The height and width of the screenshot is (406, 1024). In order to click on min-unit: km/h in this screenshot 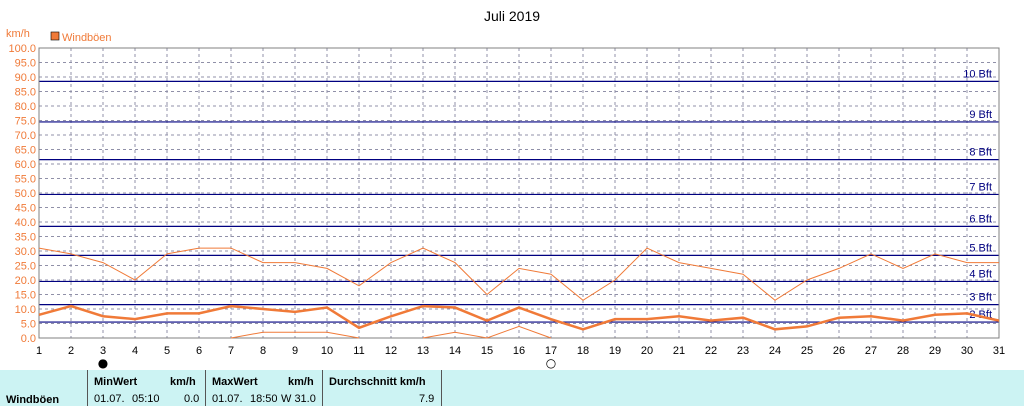, I will do `click(183, 382)`.